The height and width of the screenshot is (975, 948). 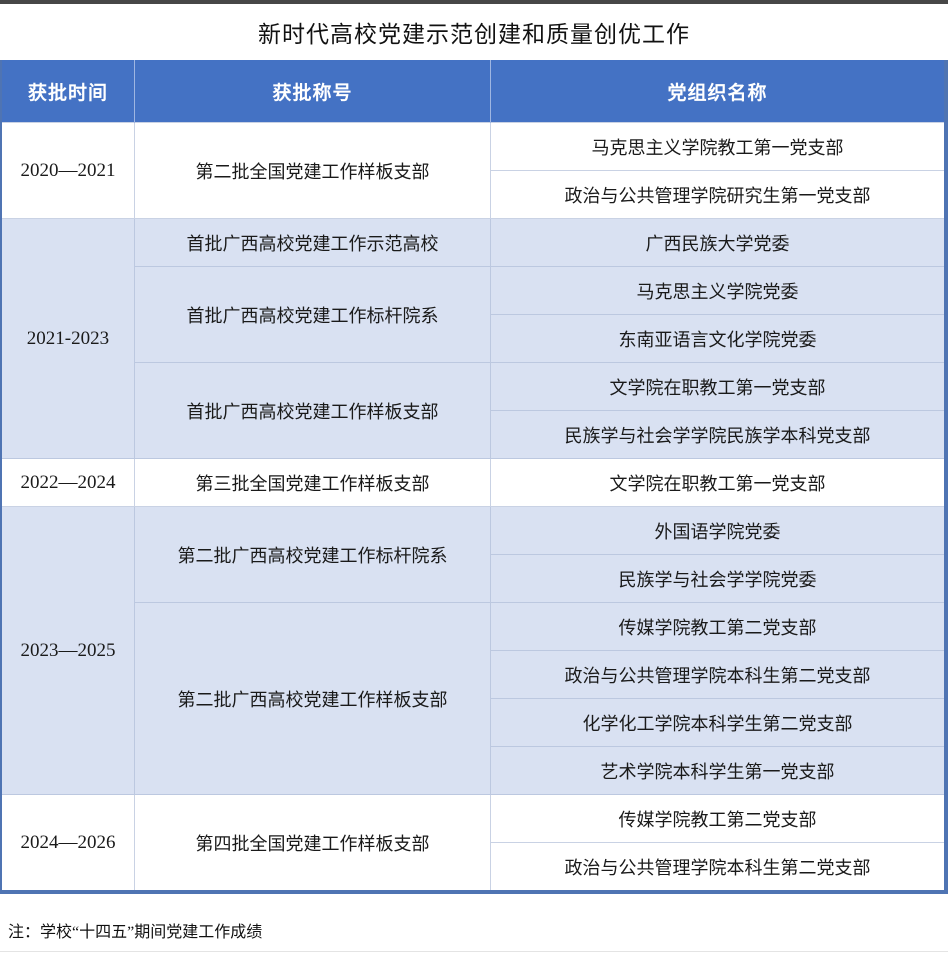 What do you see at coordinates (474, 923) in the screenshot?
I see `footnote: 注：学校“十四五”期间党建工作成绩` at bounding box center [474, 923].